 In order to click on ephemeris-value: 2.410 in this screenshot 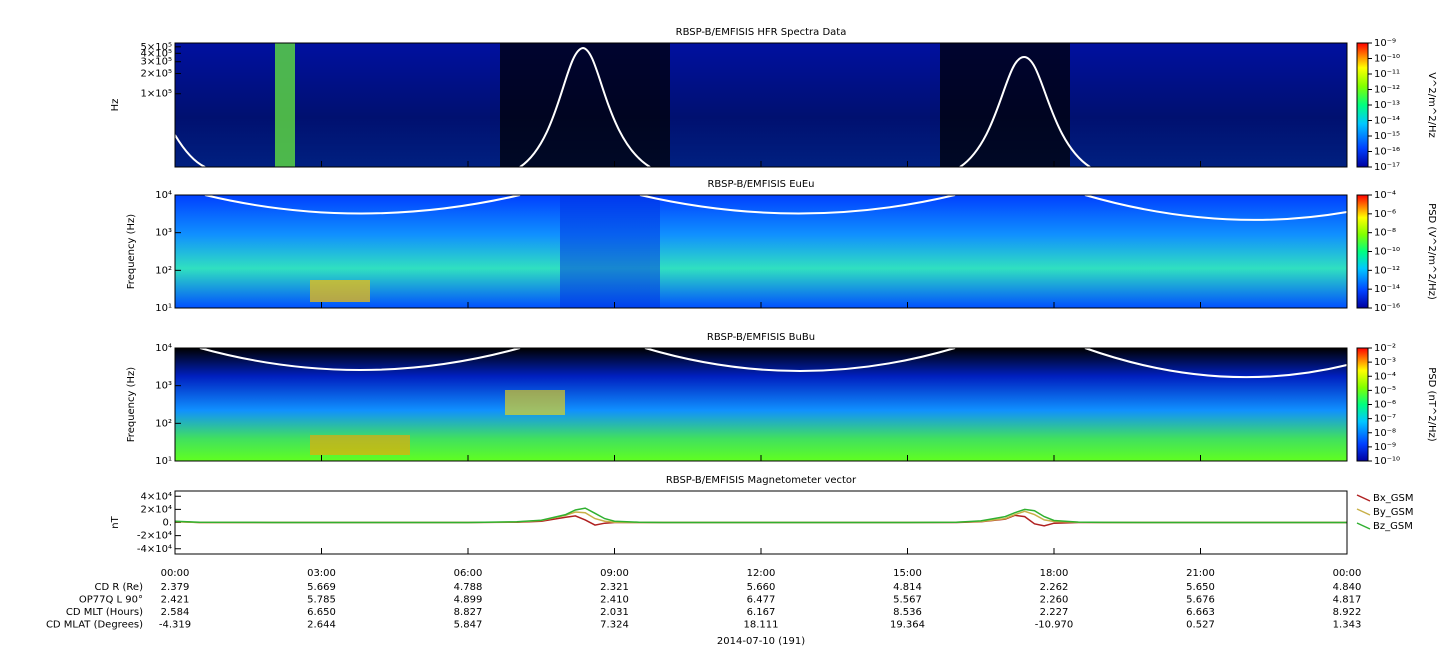, I will do `click(614, 600)`.